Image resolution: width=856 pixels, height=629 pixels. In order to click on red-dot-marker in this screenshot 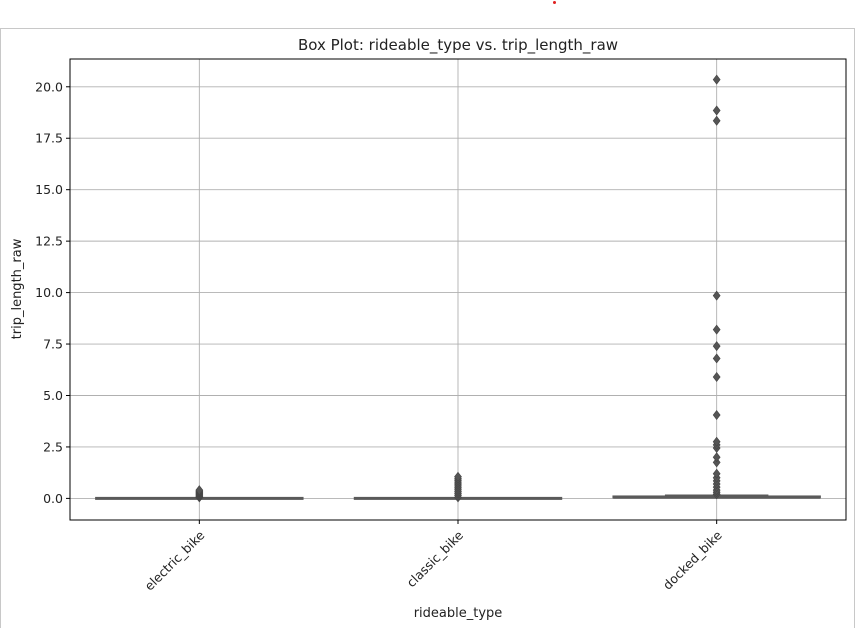, I will do `click(554, 2)`.